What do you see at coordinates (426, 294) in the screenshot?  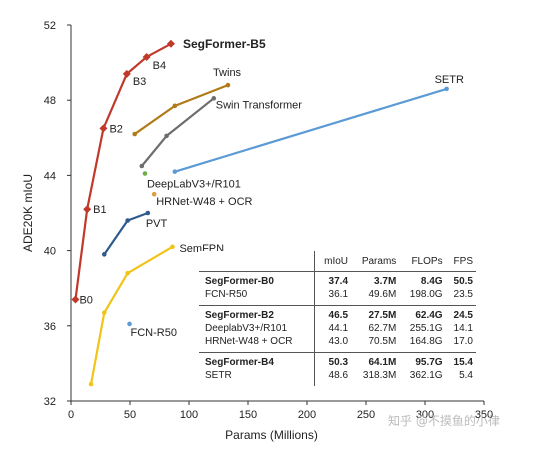 I see `table-cell: 198.0G` at bounding box center [426, 294].